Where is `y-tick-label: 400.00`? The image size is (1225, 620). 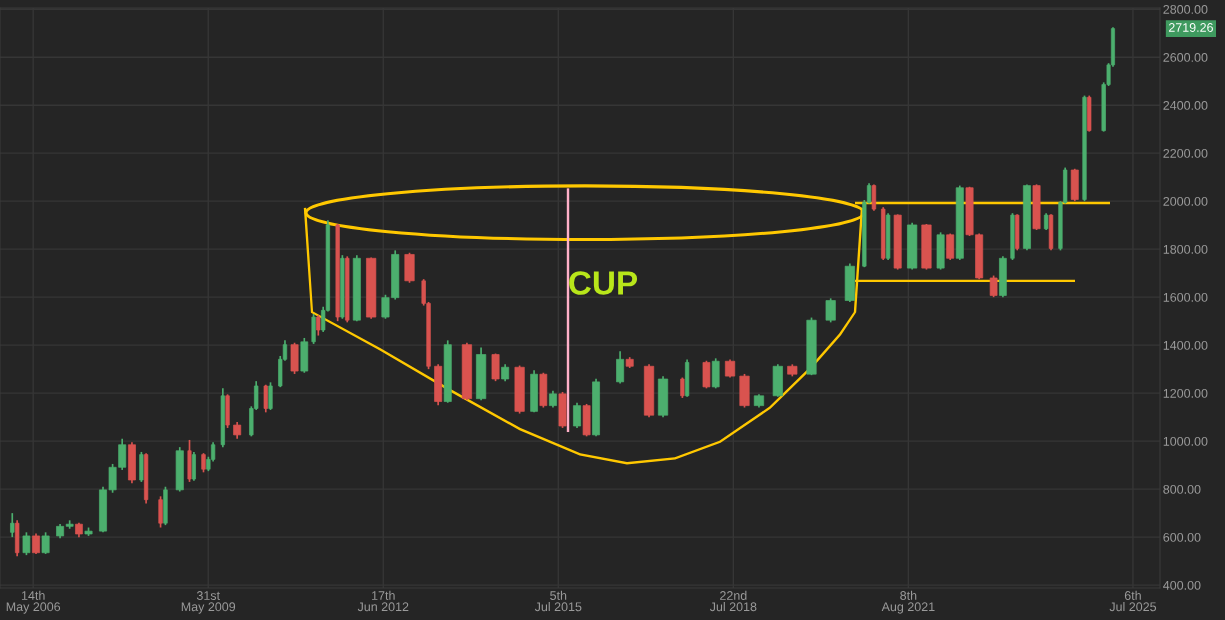
y-tick-label: 400.00 is located at coordinates (1182, 585).